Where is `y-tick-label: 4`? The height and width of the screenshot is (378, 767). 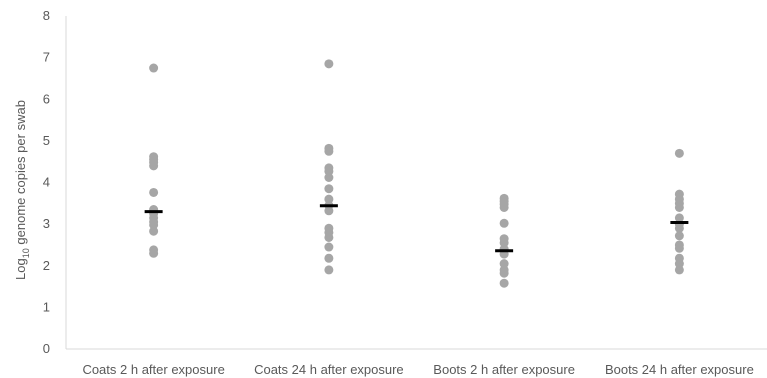
y-tick-label: 4 is located at coordinates (46, 182).